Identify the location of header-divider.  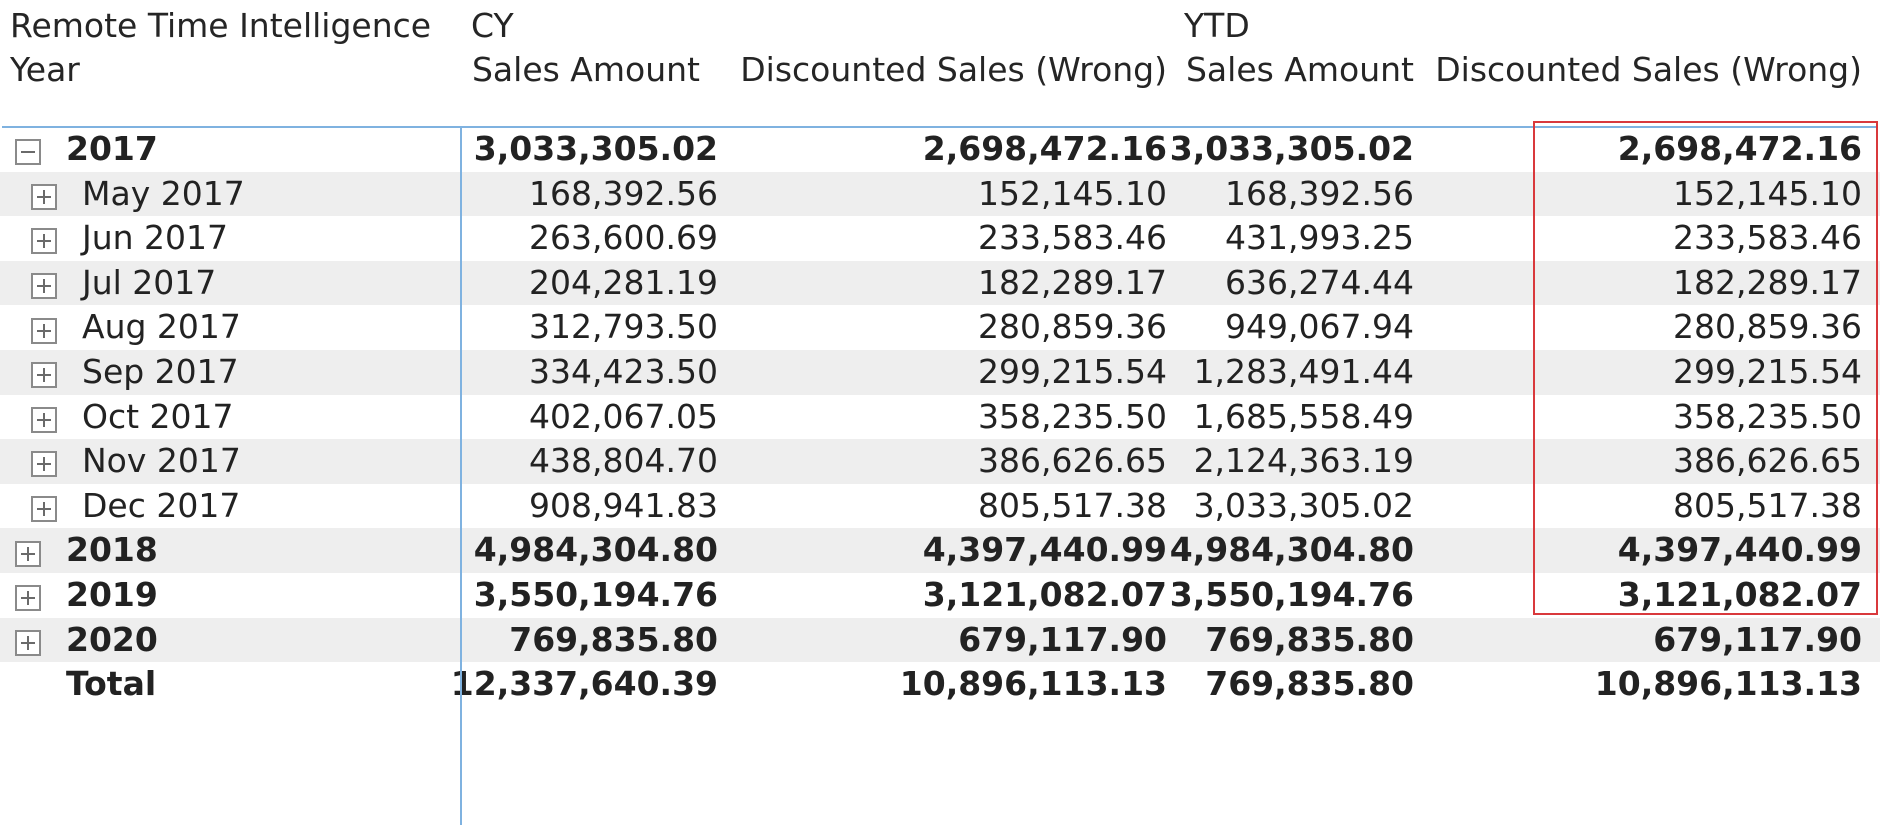
(940, 127).